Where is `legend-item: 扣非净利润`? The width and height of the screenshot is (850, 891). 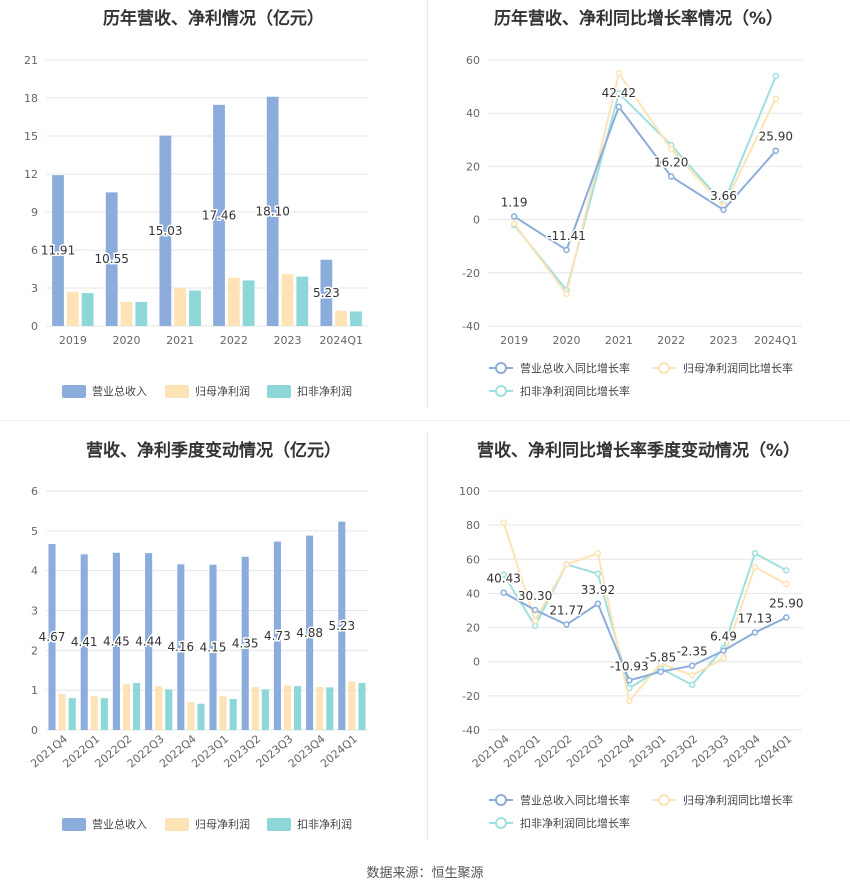 legend-item: 扣非净利润 is located at coordinates (309, 391).